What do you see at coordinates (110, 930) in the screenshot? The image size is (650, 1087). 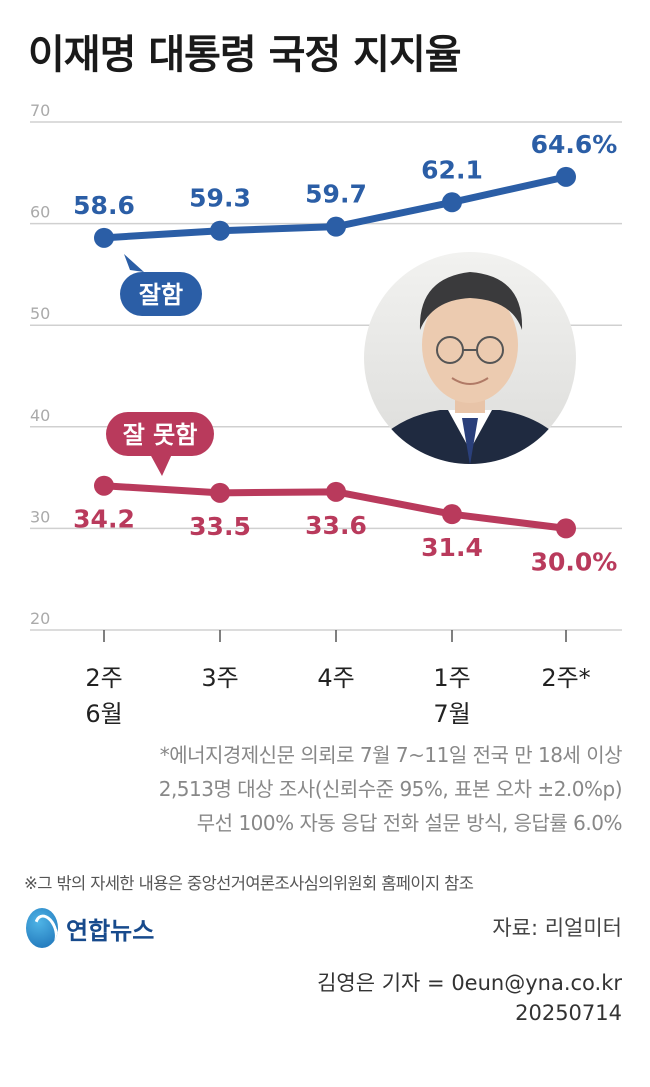 I see `logo-text: 연합뉴스` at bounding box center [110, 930].